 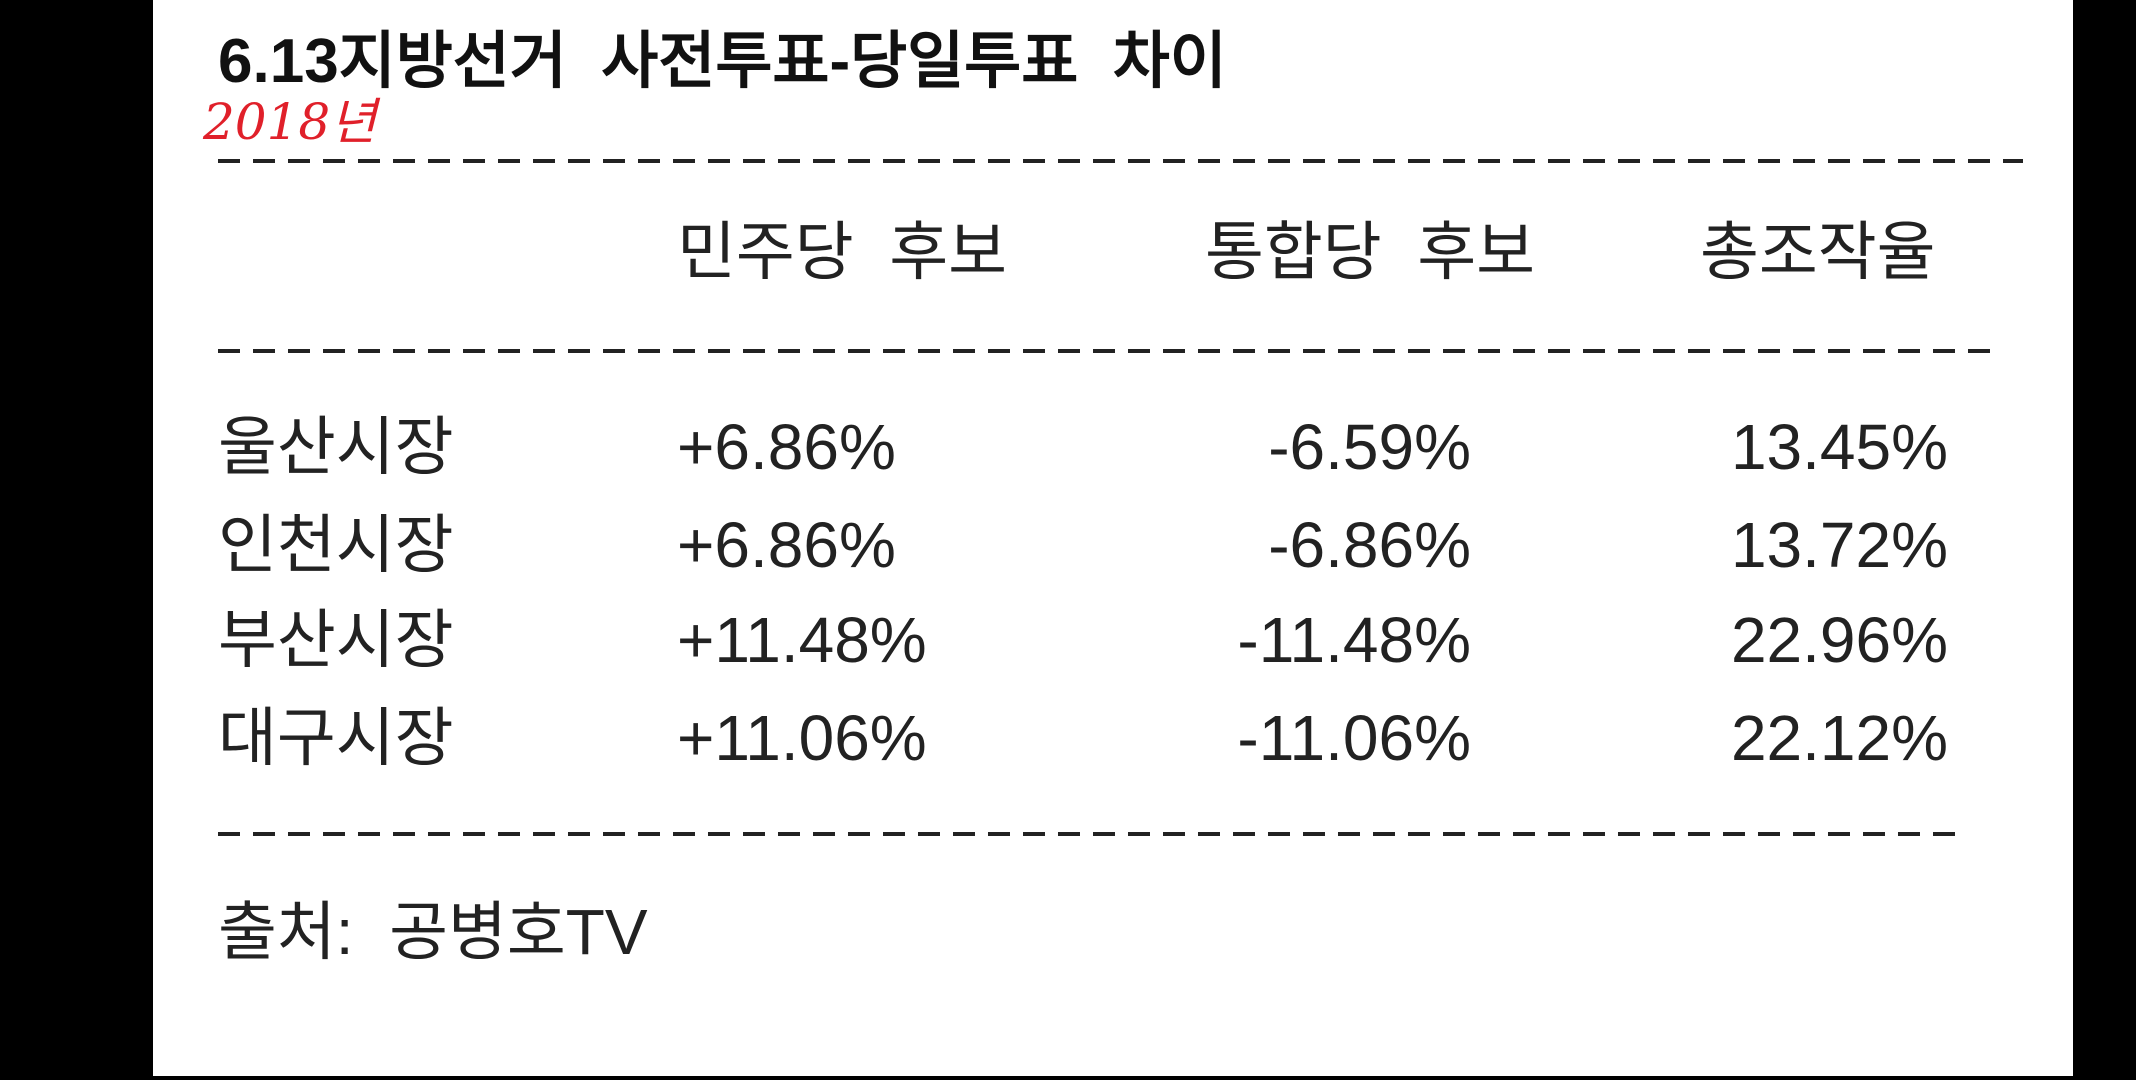 I want to click on cell: -6.86%, so click(x=1369, y=545).